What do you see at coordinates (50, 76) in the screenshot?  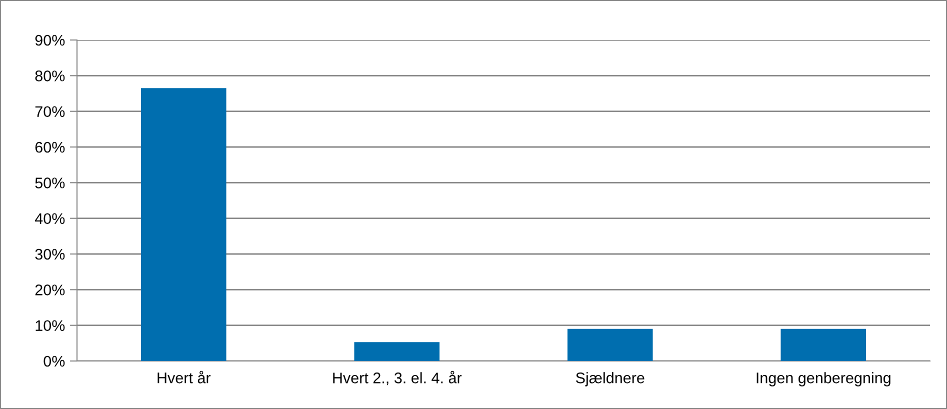 I see `y-tick-label: 80%` at bounding box center [50, 76].